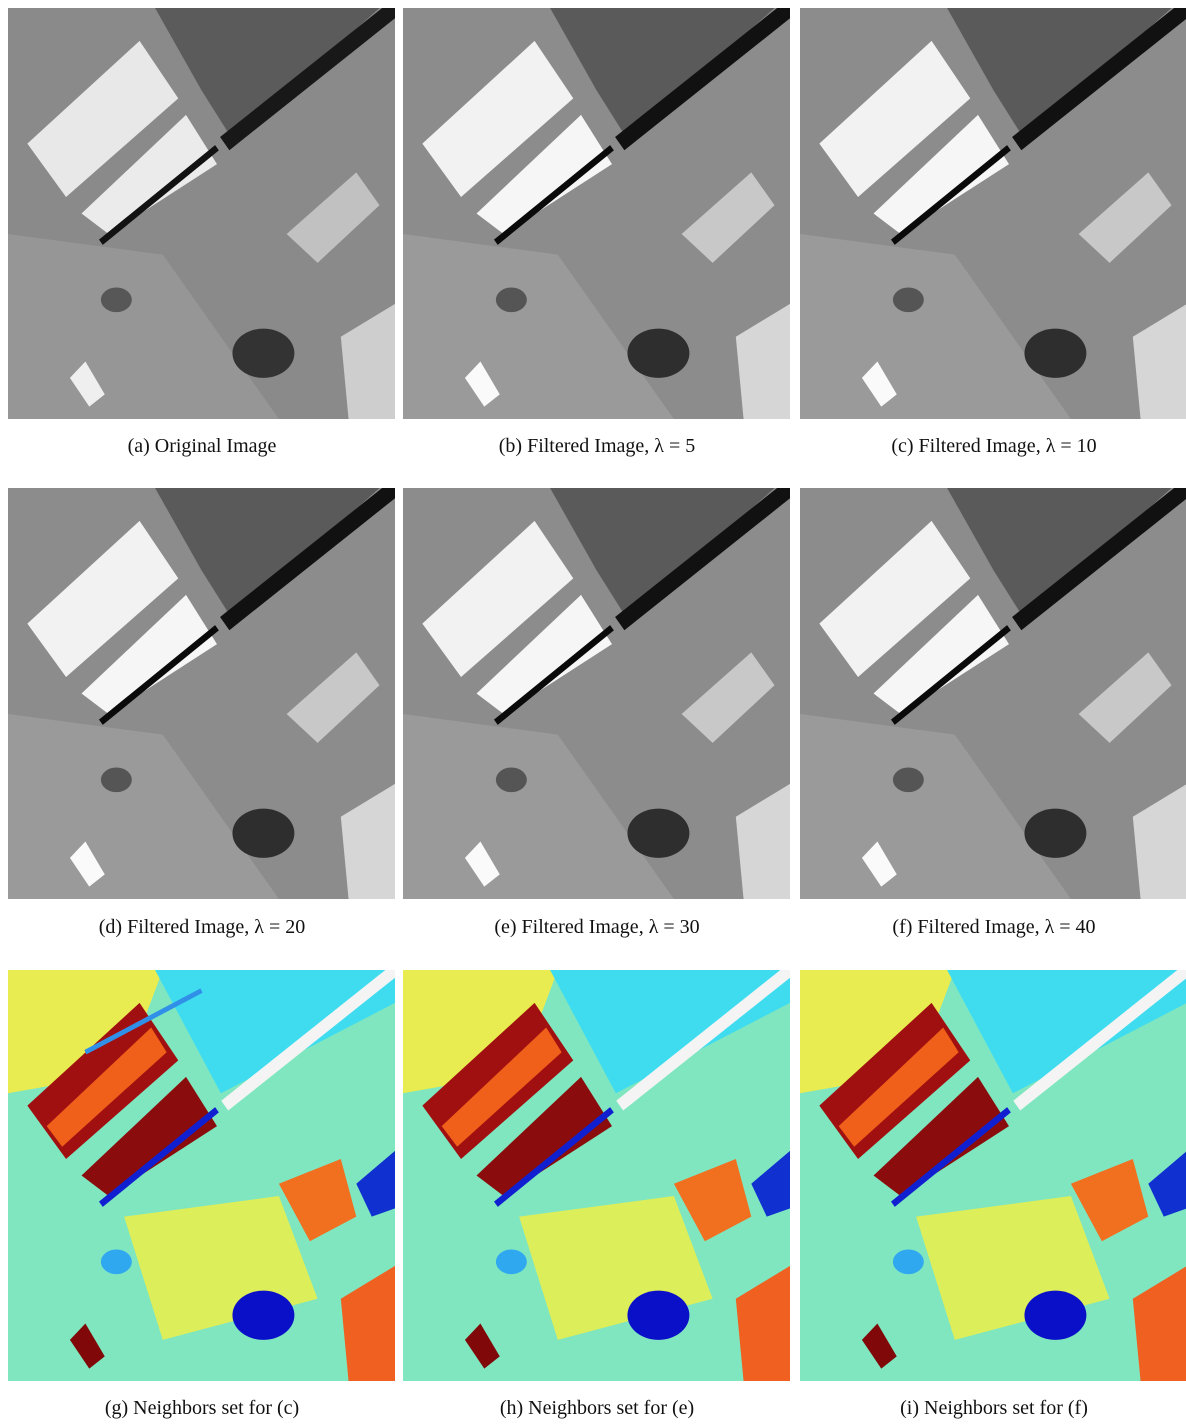 This screenshot has width=1186, height=1427. I want to click on caption: (g) Neighbors set for (c), so click(202, 1408).